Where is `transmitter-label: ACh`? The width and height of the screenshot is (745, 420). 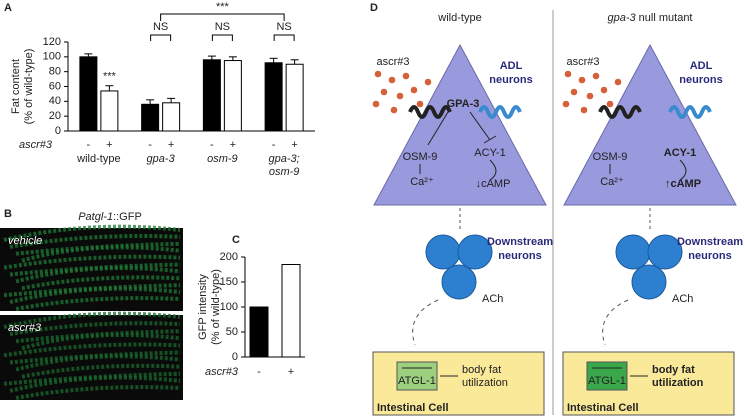
transmitter-label: ACh is located at coordinates (682, 299).